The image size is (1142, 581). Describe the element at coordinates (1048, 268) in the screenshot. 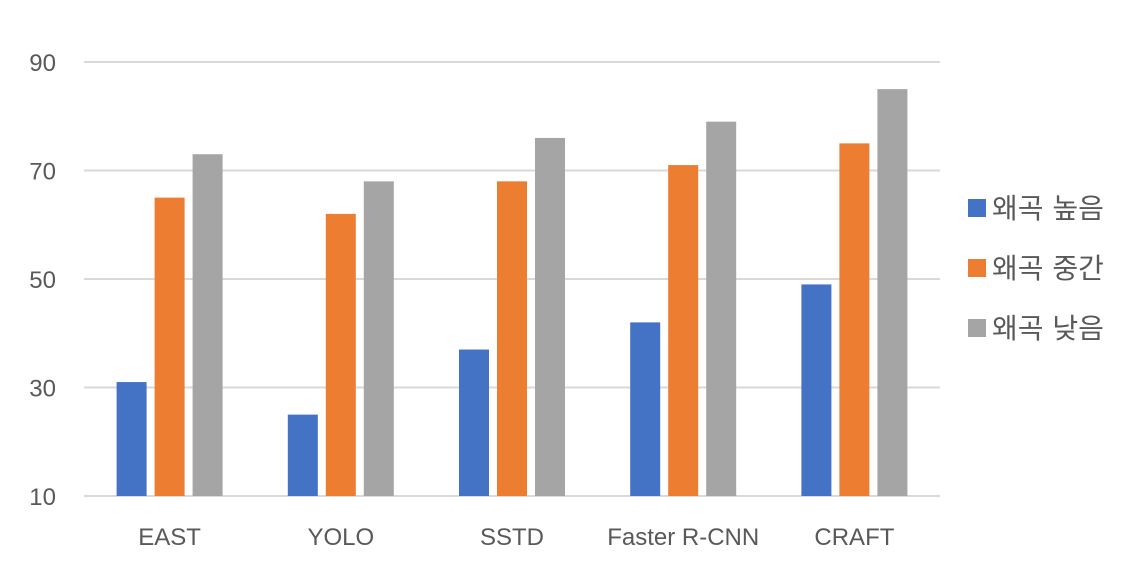

I see `legend-label: 왜곡 중간` at that location.